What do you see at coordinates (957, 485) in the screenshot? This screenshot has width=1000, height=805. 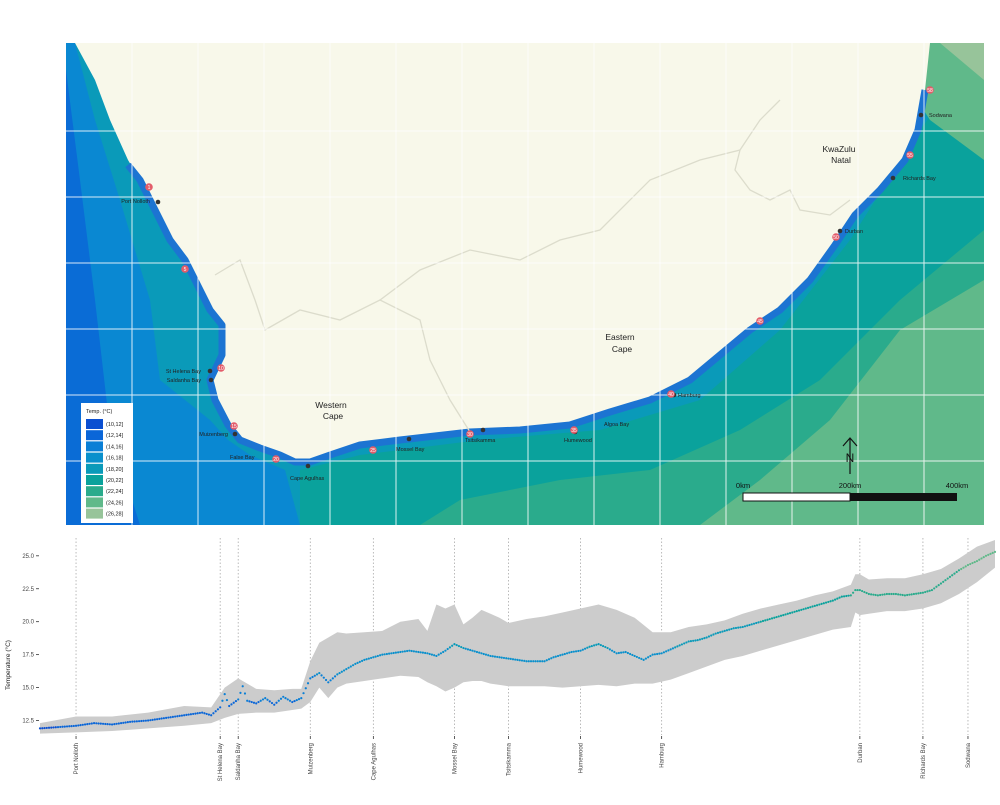 I see `scale-label-400: 400km` at bounding box center [957, 485].